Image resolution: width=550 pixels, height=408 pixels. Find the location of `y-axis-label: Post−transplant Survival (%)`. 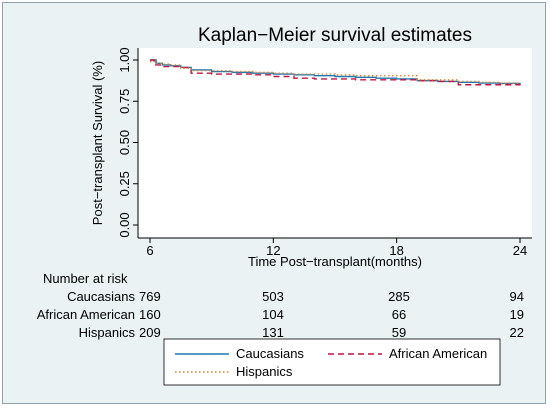

y-axis-label: Post−transplant Survival (%) is located at coordinates (97, 143).